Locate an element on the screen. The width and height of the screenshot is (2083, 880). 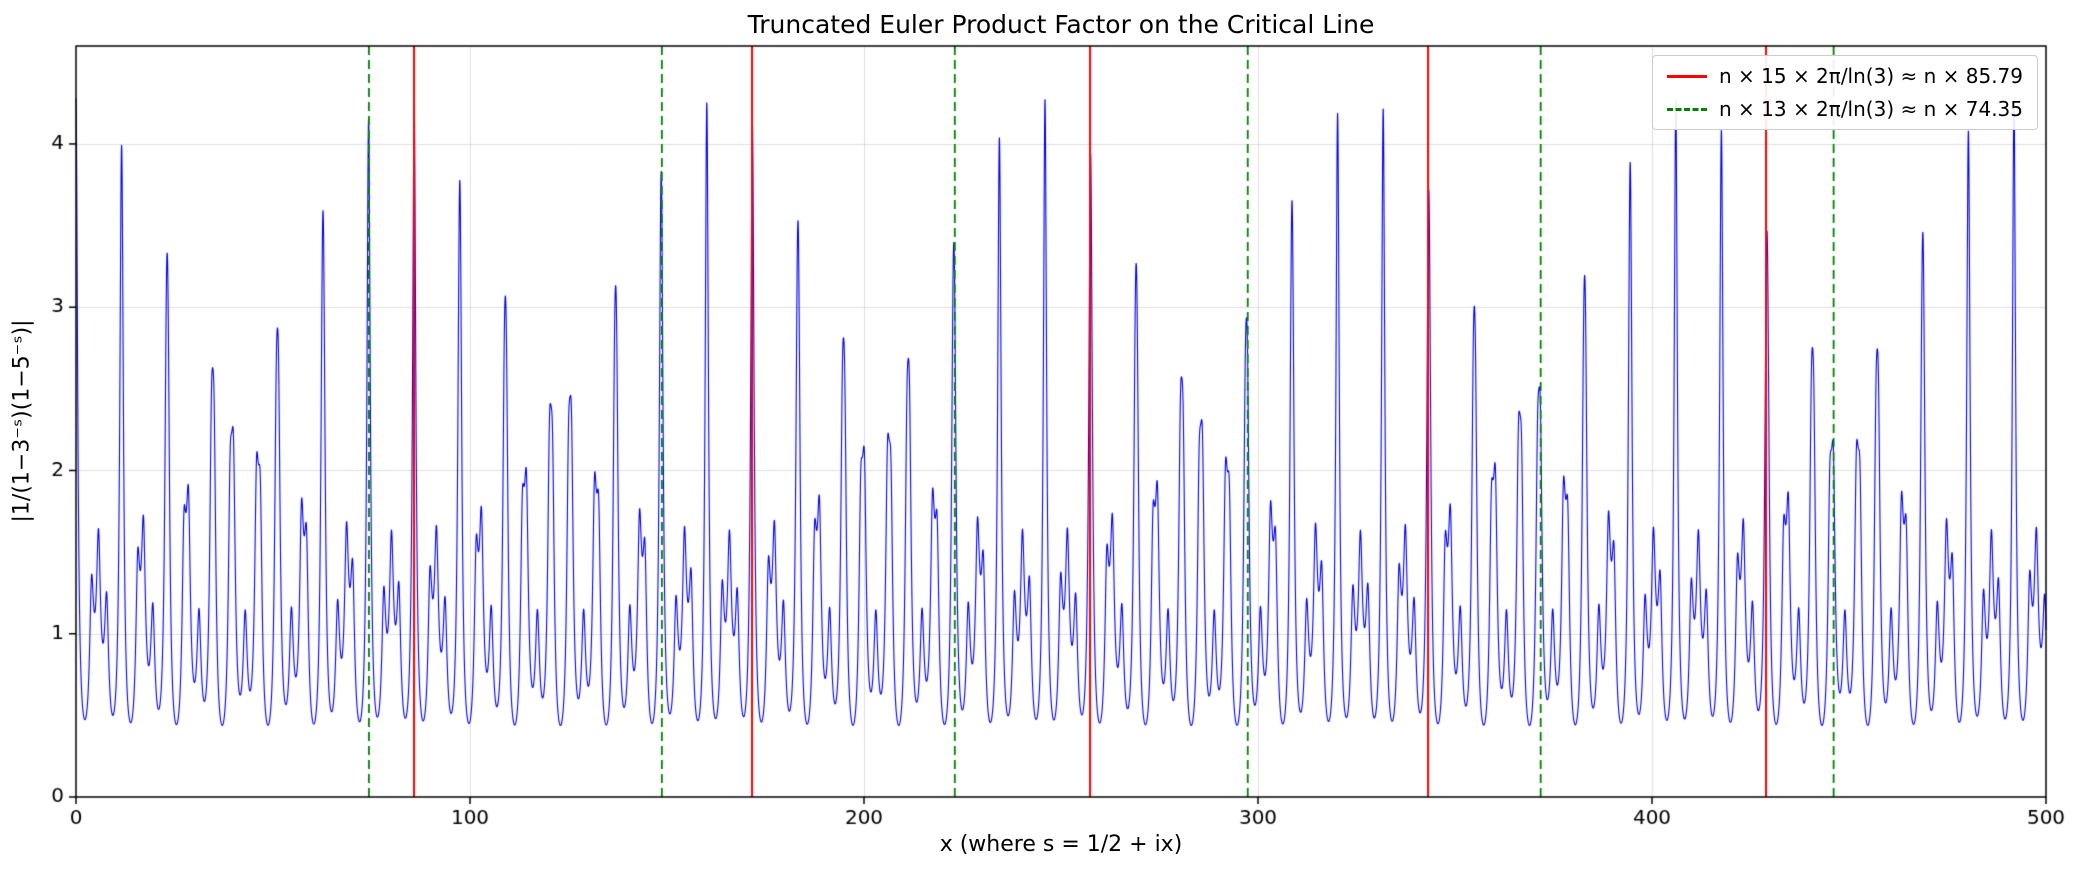
legend-entry-red-period: n × 15 × 2π/ln(3) ≈ n × 85.79 is located at coordinates (1844, 76).